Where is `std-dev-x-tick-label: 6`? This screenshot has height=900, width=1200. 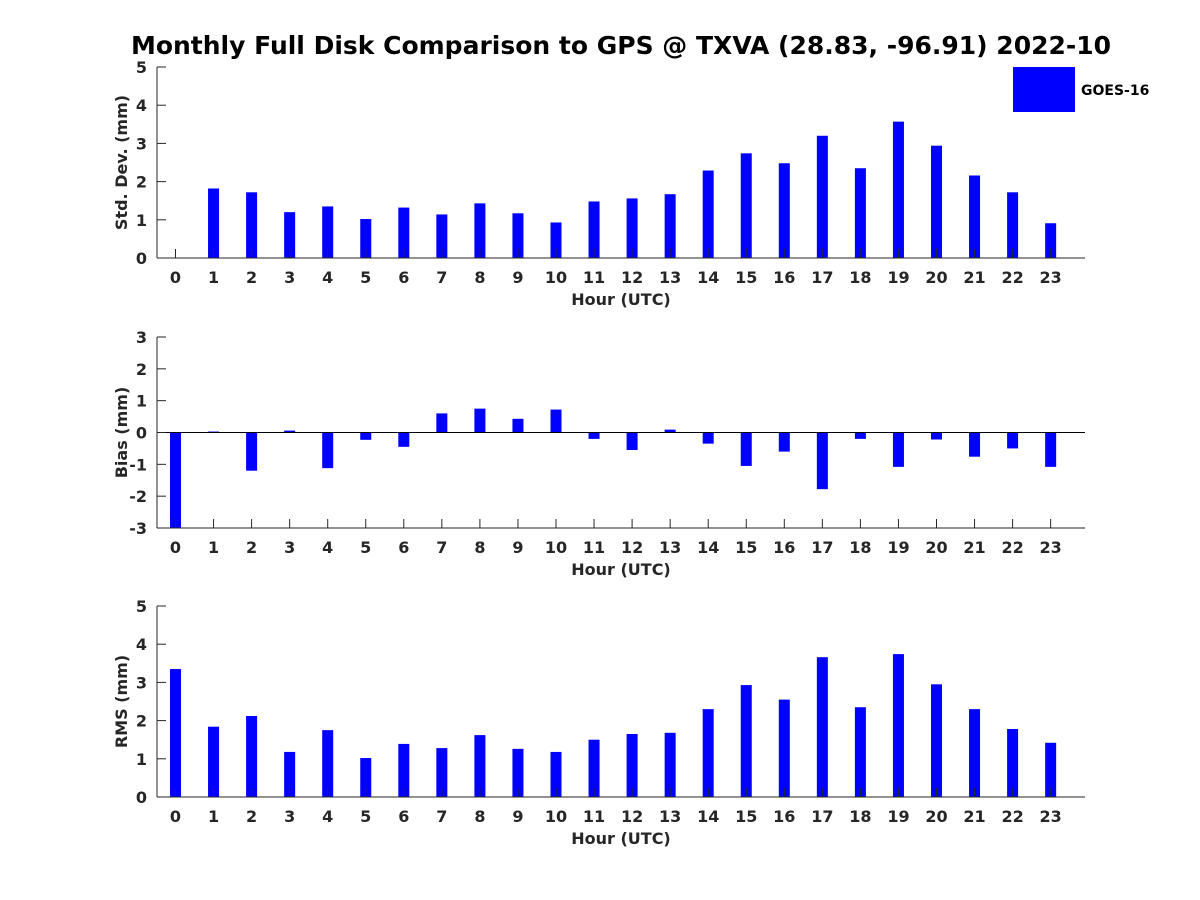 std-dev-x-tick-label: 6 is located at coordinates (403, 277).